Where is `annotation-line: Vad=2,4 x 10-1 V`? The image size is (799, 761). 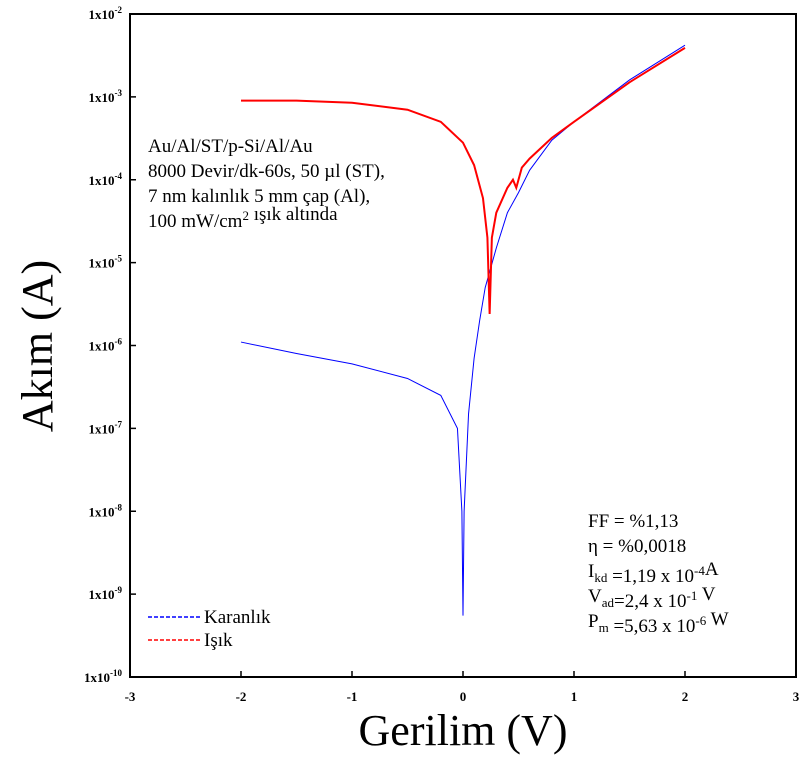 annotation-line: Vad=2,4 x 10-1 V is located at coordinates (652, 598).